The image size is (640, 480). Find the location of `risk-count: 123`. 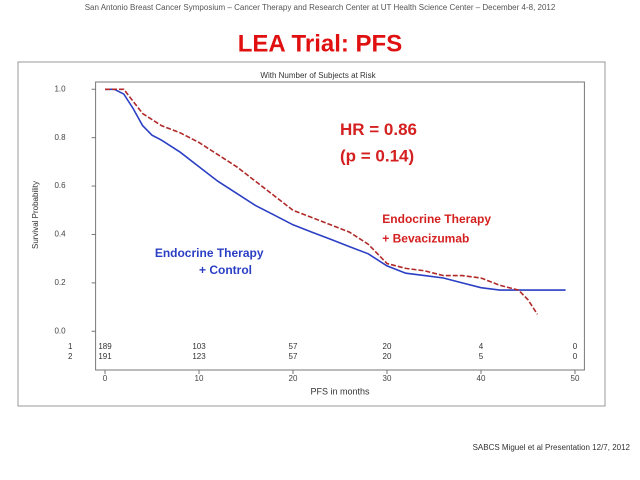

risk-count: 123 is located at coordinates (199, 356).